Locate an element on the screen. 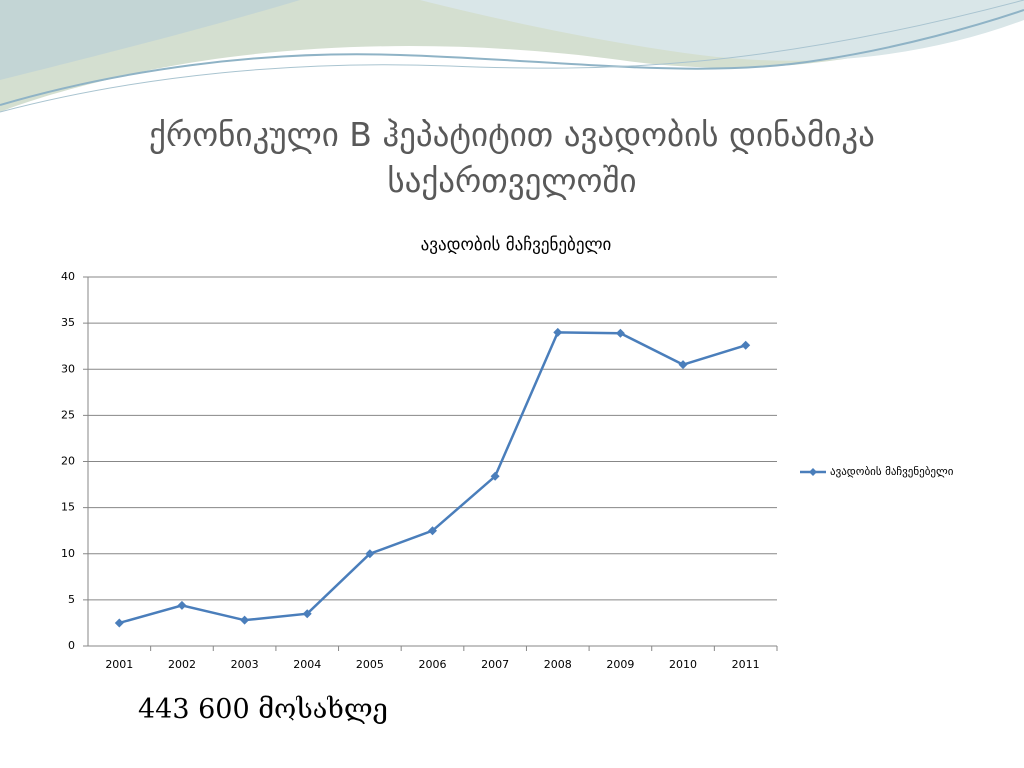 This screenshot has width=1024, height=768. x-tick-label: 2001 is located at coordinates (119, 664).